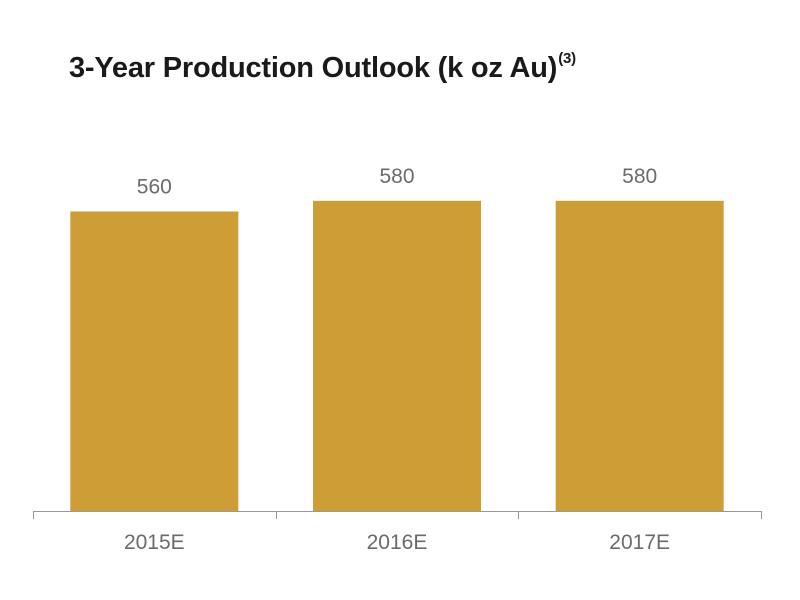  I want to click on chart-title-text: 3-Year Production Outlook (k oz Au), so click(313, 68).